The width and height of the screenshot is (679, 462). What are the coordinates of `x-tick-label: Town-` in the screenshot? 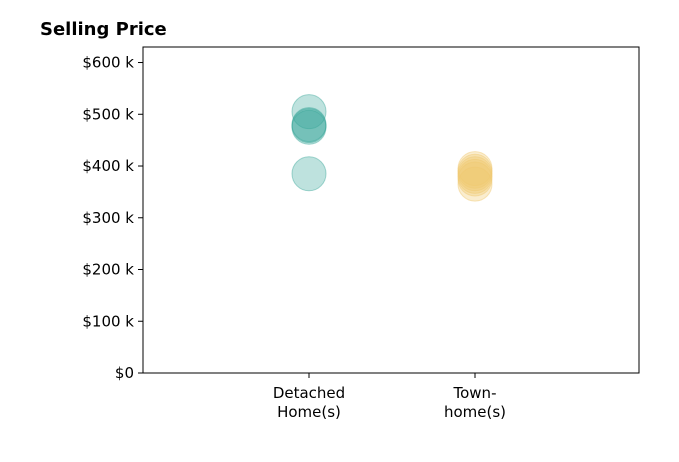 It's located at (475, 393).